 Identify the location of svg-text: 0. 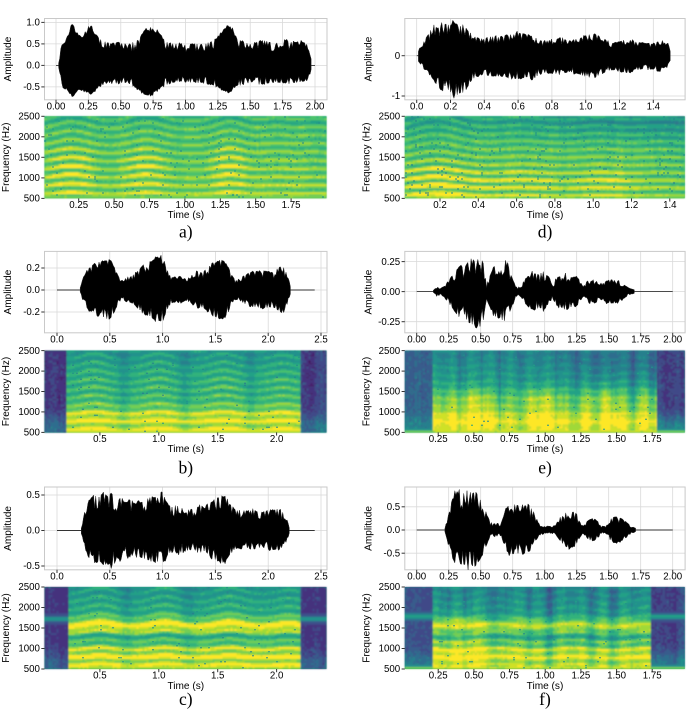
(398, 56).